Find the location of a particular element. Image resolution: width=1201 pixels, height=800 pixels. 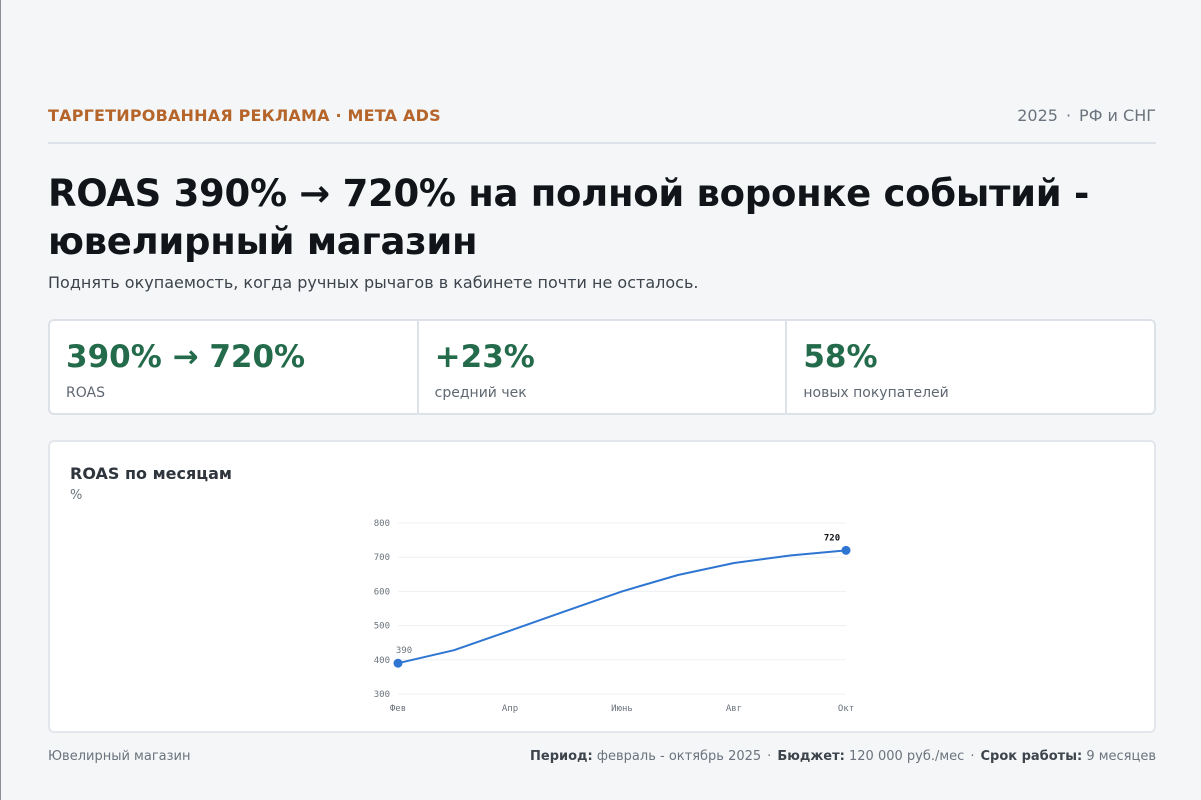

y-tick-label: 800 is located at coordinates (382, 524).